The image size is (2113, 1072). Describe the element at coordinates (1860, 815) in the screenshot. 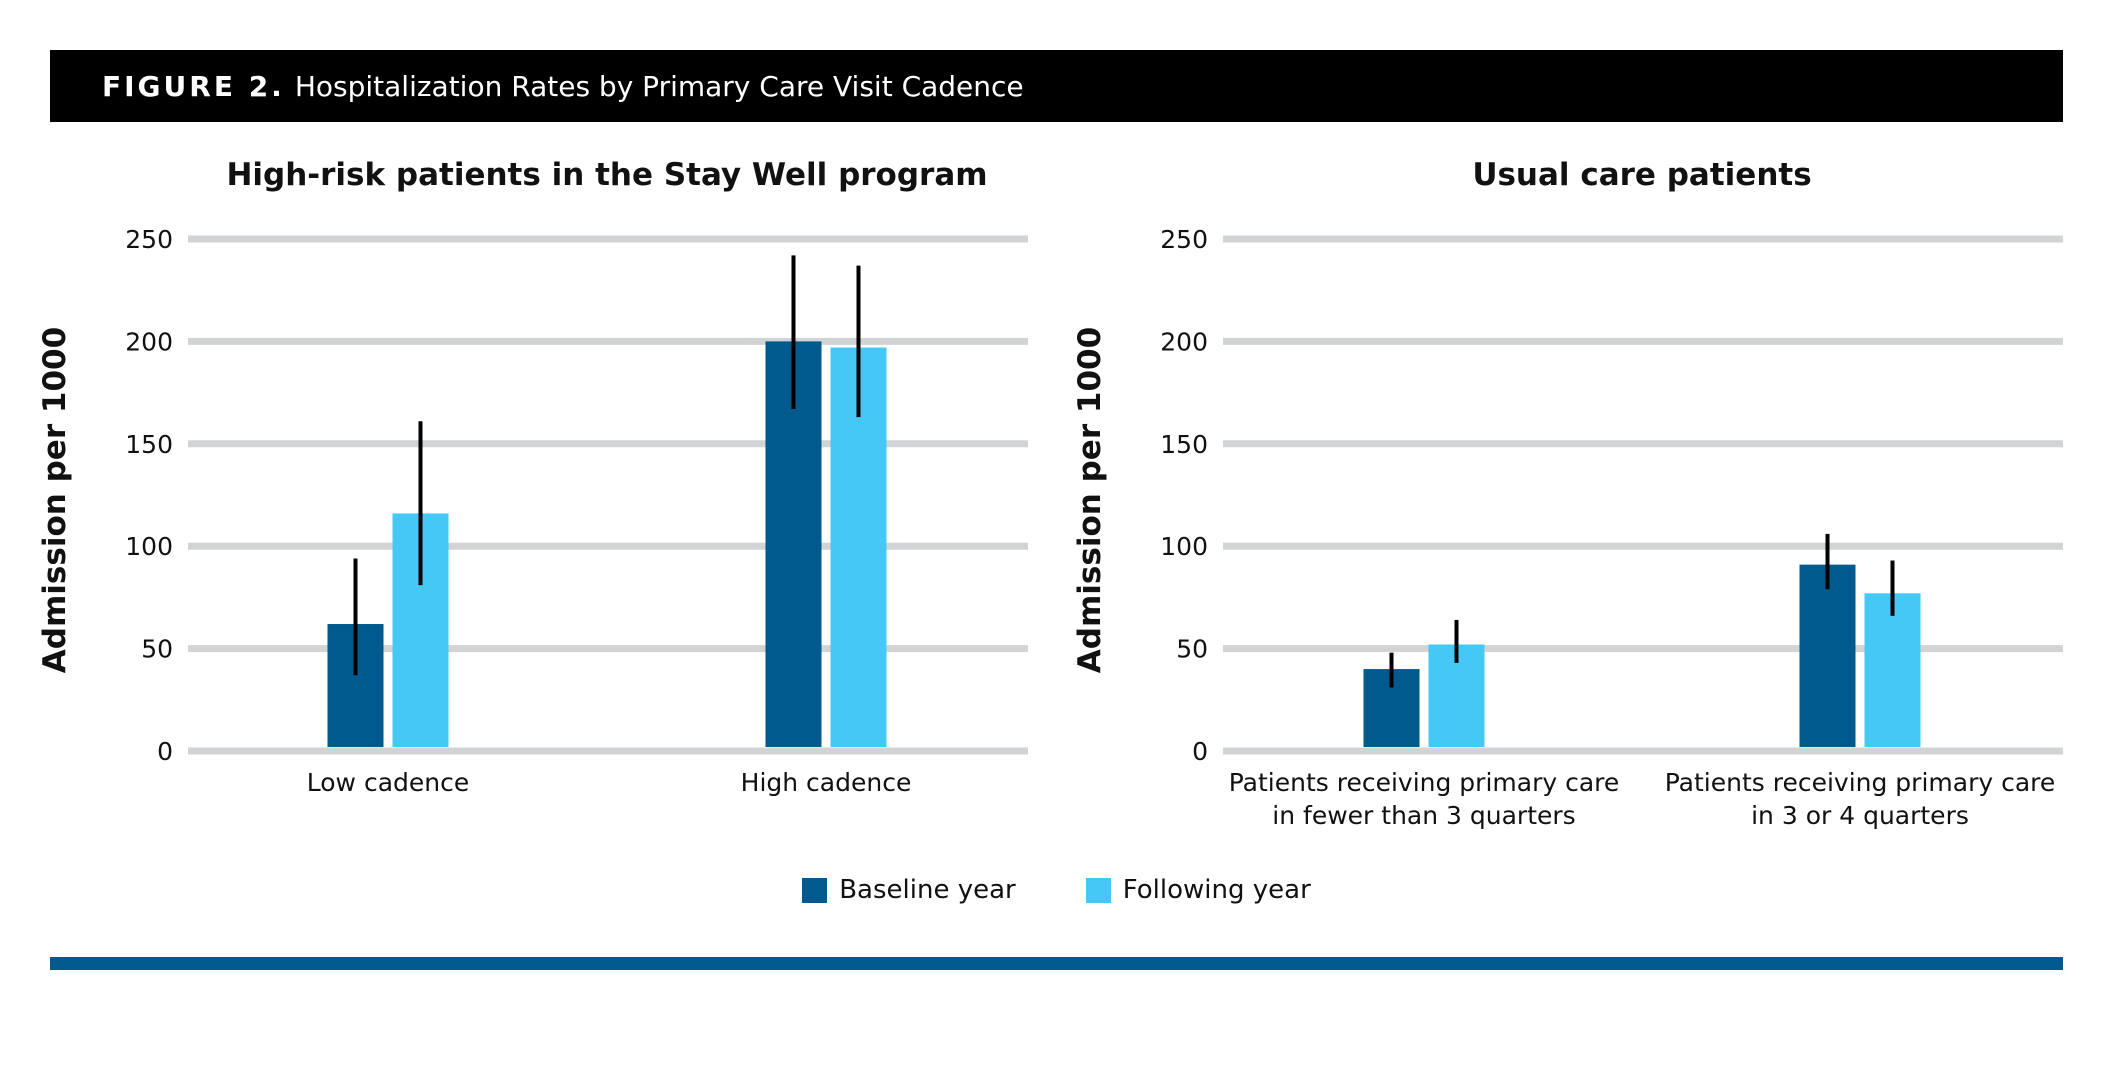

I see `panel-2-x-category-label-2-line-2: in 3 or 4 quarters` at that location.